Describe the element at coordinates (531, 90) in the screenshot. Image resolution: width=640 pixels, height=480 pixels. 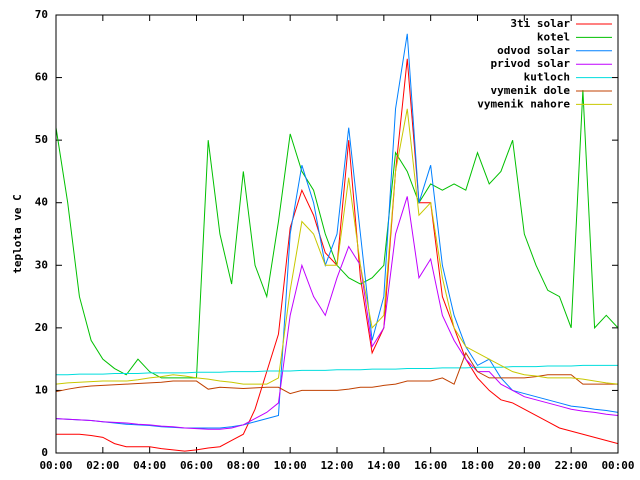
I see `legend-label: vymenik dole` at that location.